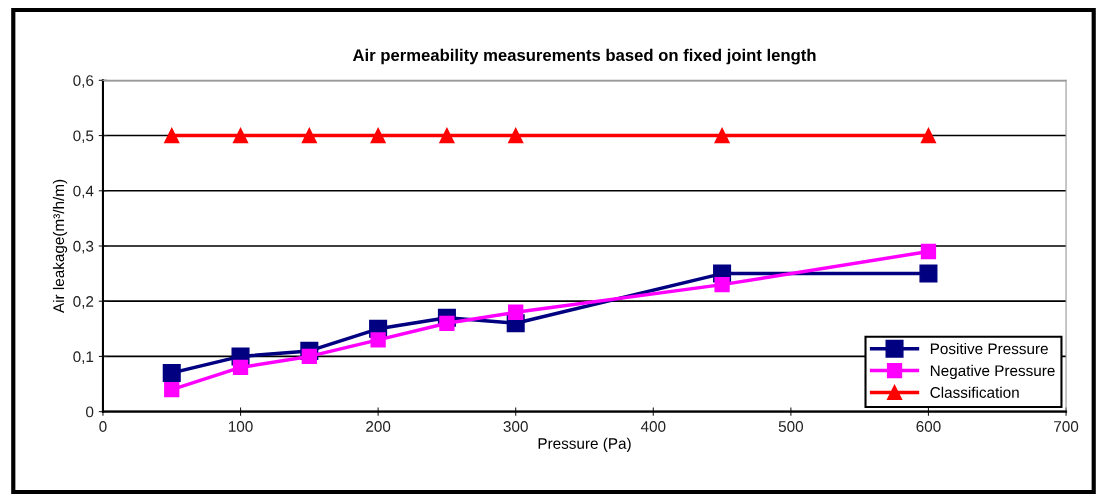 Image resolution: width=1107 pixels, height=502 pixels. I want to click on x-axis-title: Pressure (Pa), so click(584, 444).